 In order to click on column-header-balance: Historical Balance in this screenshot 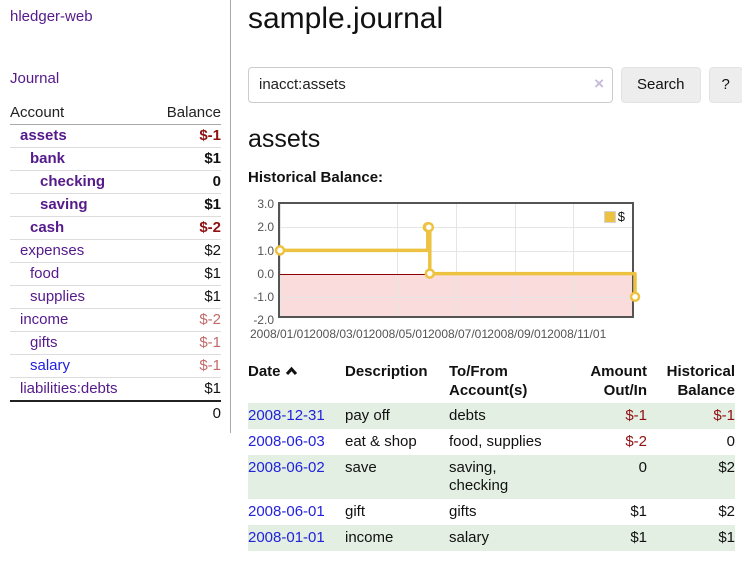, I will do `click(700, 381)`.